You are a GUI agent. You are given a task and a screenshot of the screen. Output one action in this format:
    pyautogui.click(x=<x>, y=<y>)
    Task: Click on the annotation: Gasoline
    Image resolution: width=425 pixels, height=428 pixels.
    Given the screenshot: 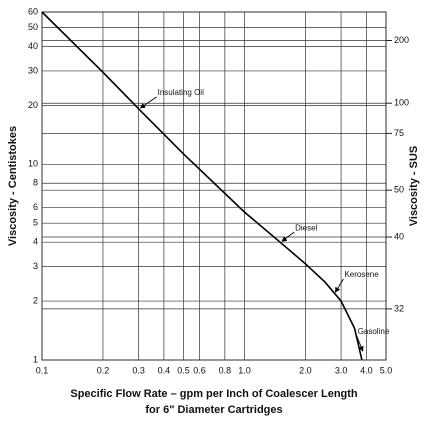 What is the action you would take?
    pyautogui.click(x=374, y=331)
    